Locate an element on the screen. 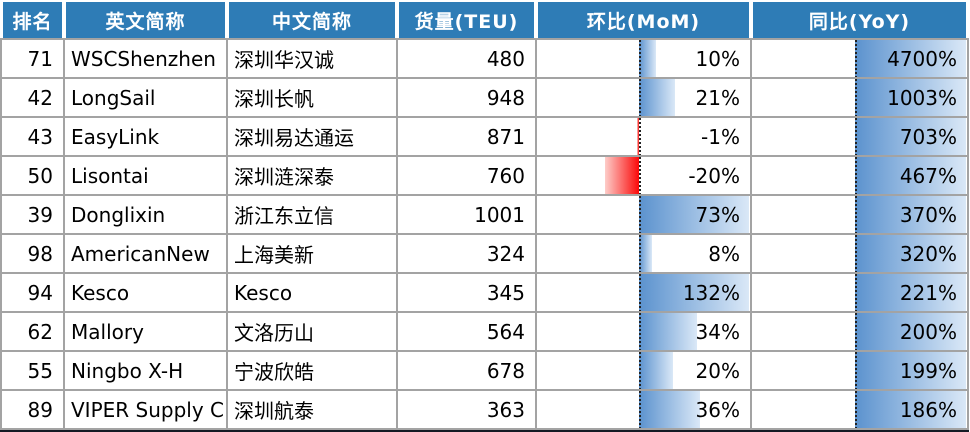 This screenshot has width=970, height=432. yoy-value-label: 4700% is located at coordinates (922, 58).